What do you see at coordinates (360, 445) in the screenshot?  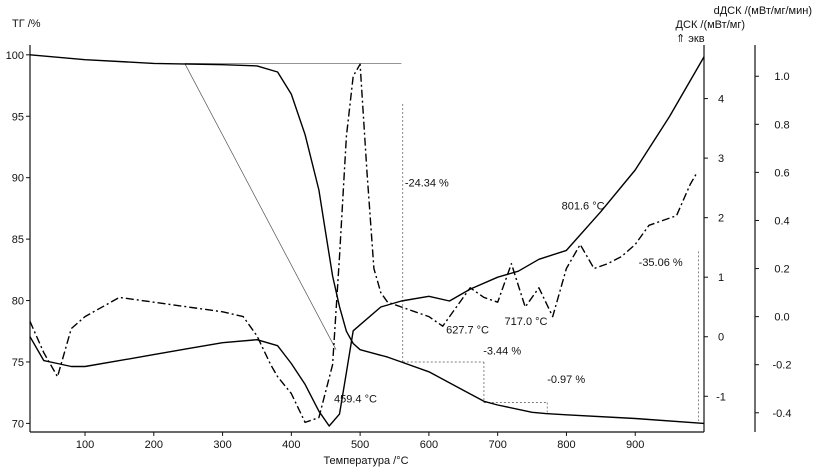 I see `x-tick-label: 500` at bounding box center [360, 445].